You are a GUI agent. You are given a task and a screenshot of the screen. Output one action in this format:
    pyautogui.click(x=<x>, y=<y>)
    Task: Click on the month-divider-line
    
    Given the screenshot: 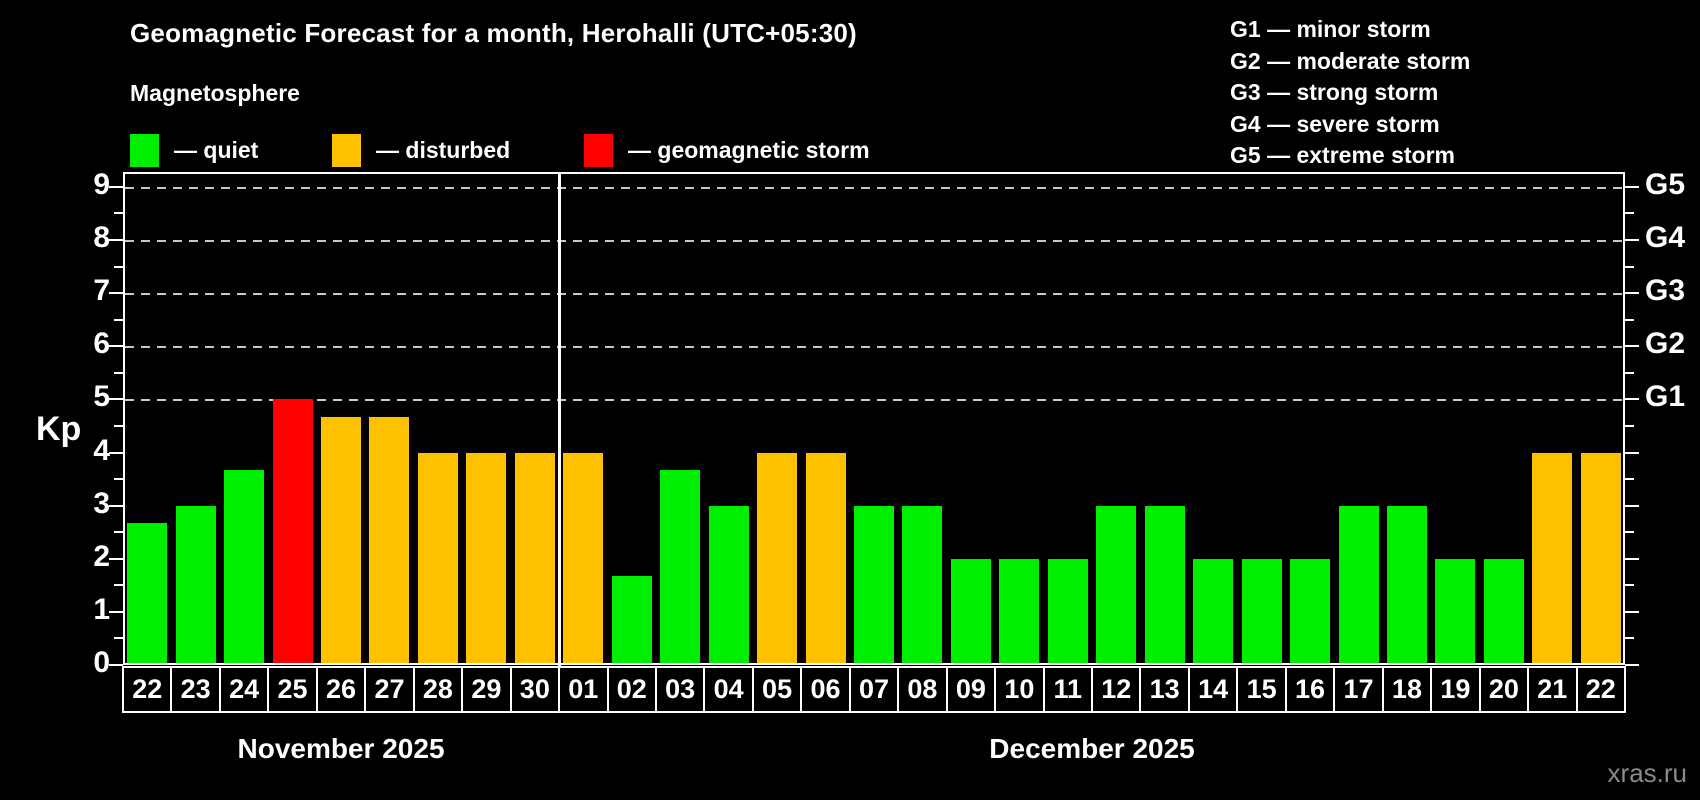 What is the action you would take?
    pyautogui.click(x=559, y=442)
    